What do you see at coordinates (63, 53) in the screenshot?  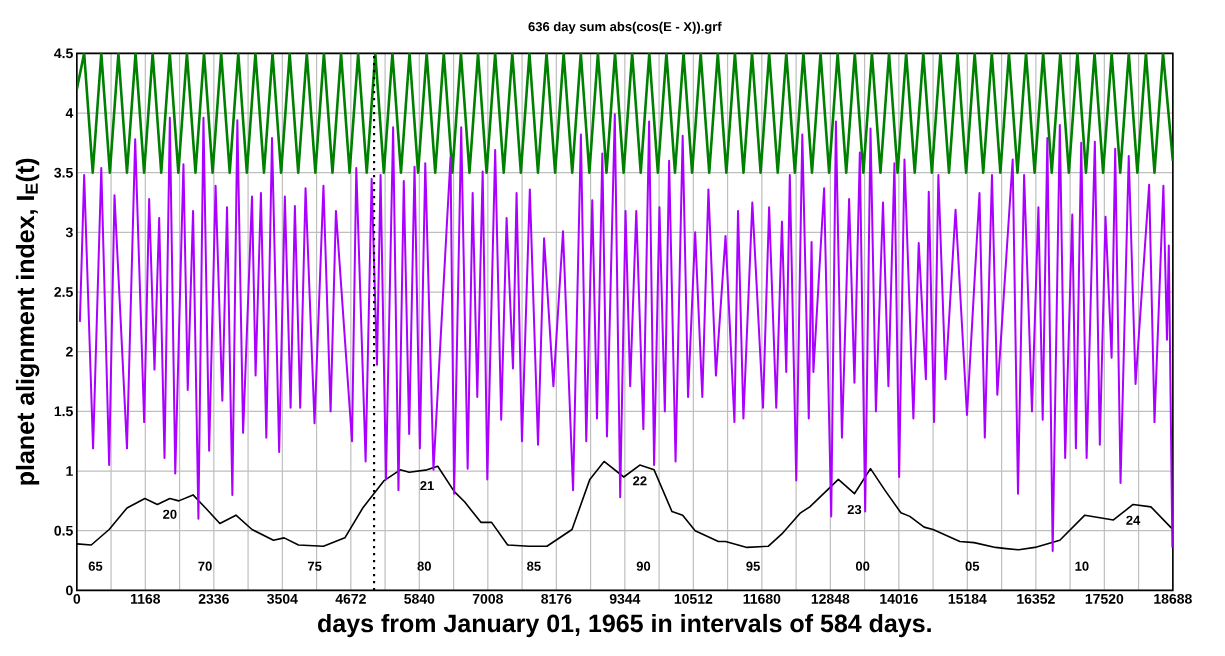 I see `y-tick-label: 4.5` at bounding box center [63, 53].